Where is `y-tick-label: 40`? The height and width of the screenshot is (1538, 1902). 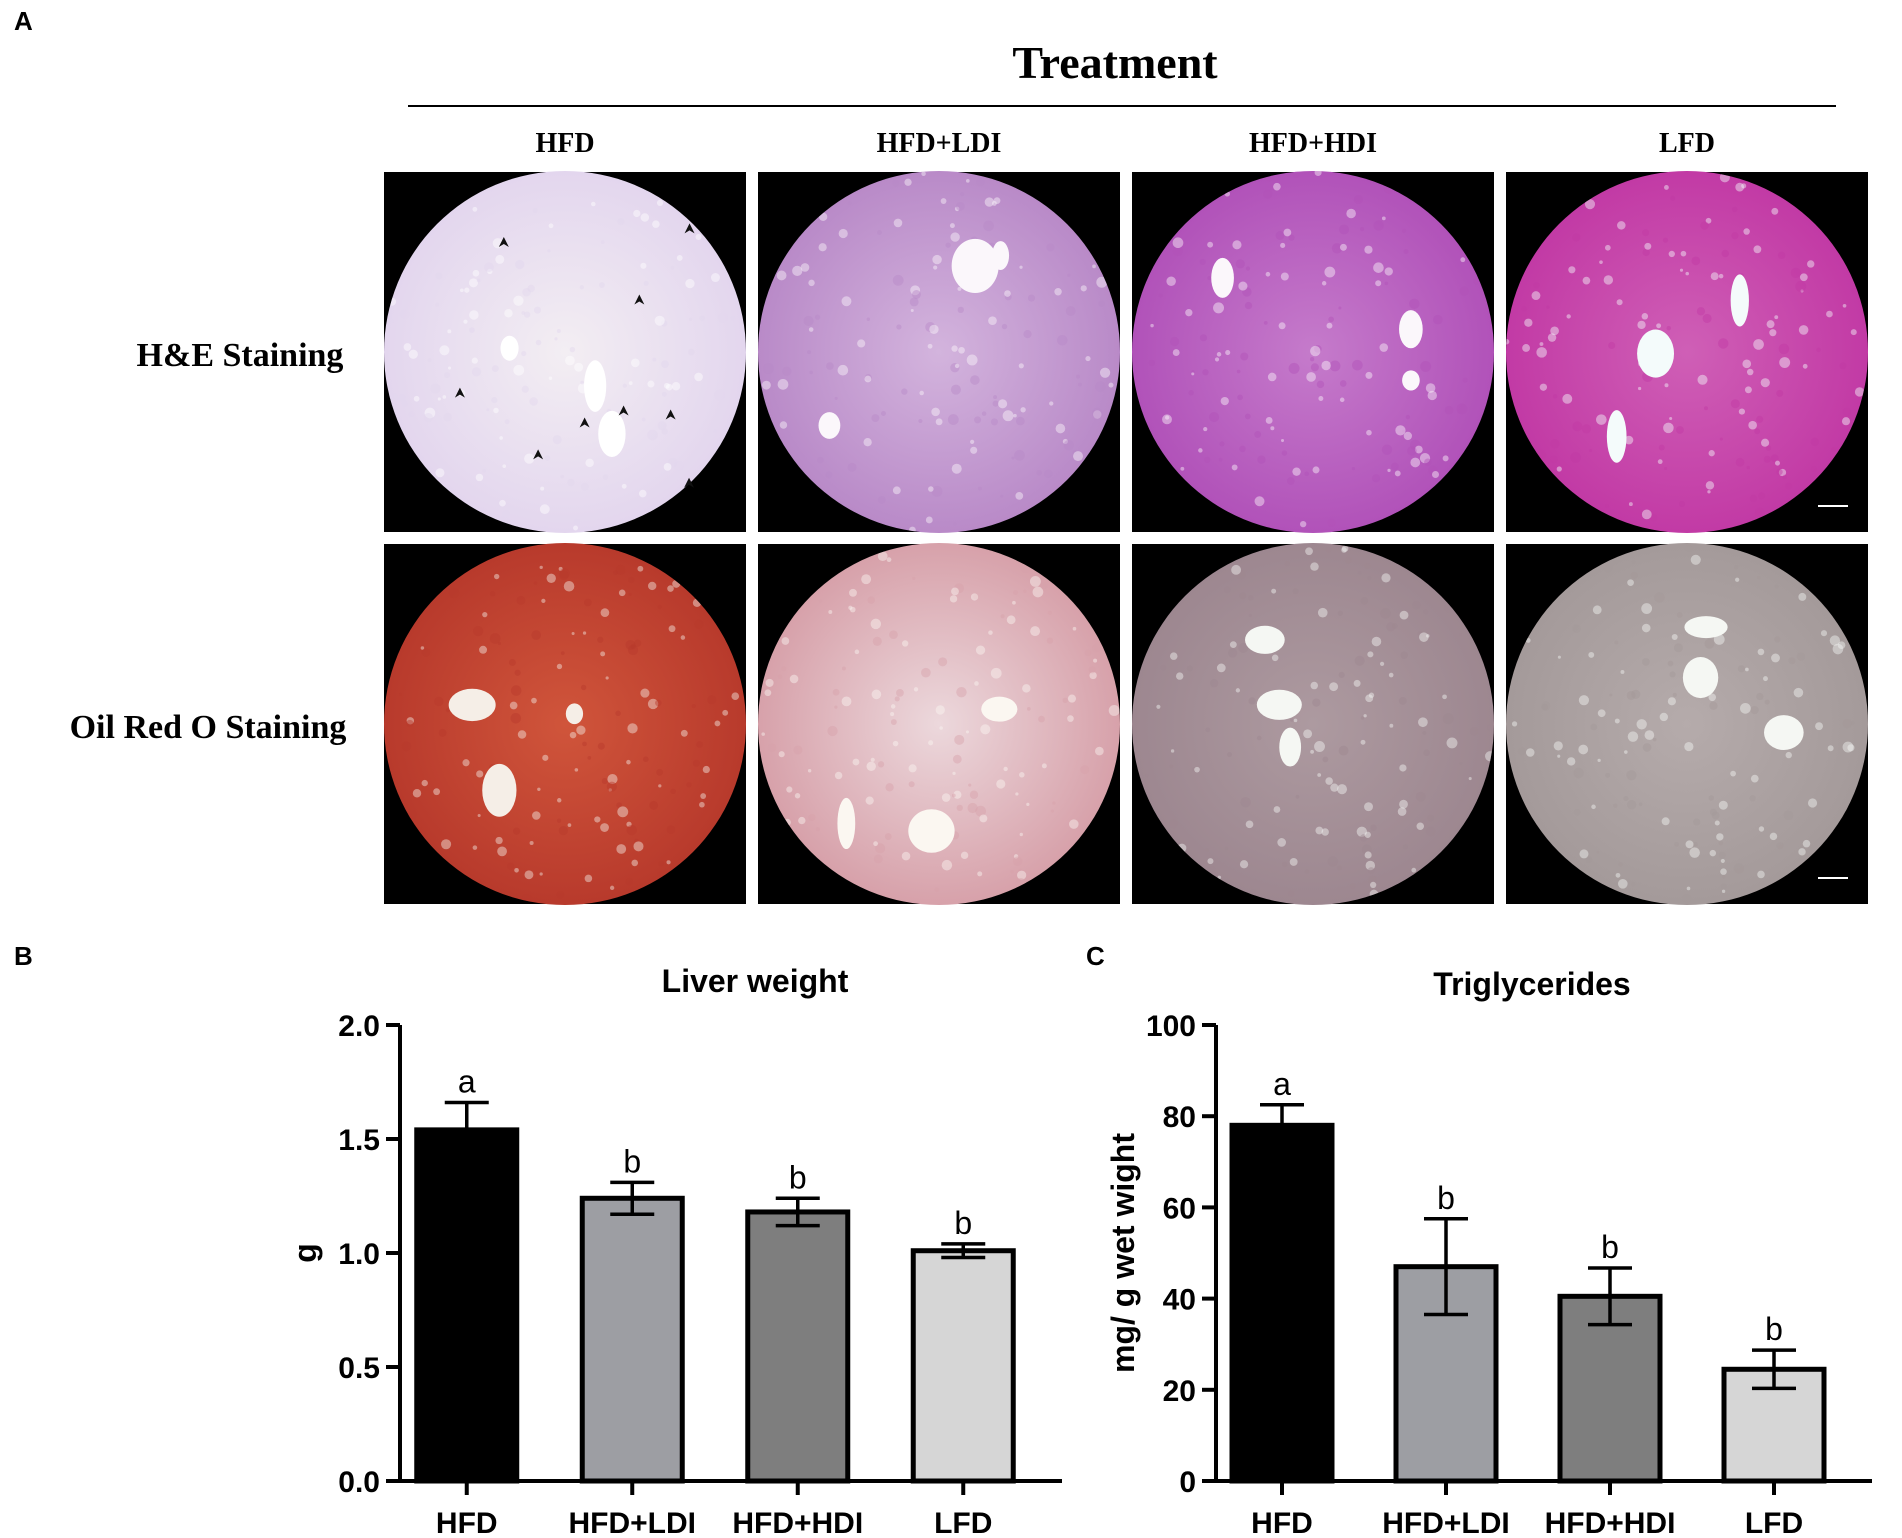
y-tick-label: 40 is located at coordinates (1179, 1300).